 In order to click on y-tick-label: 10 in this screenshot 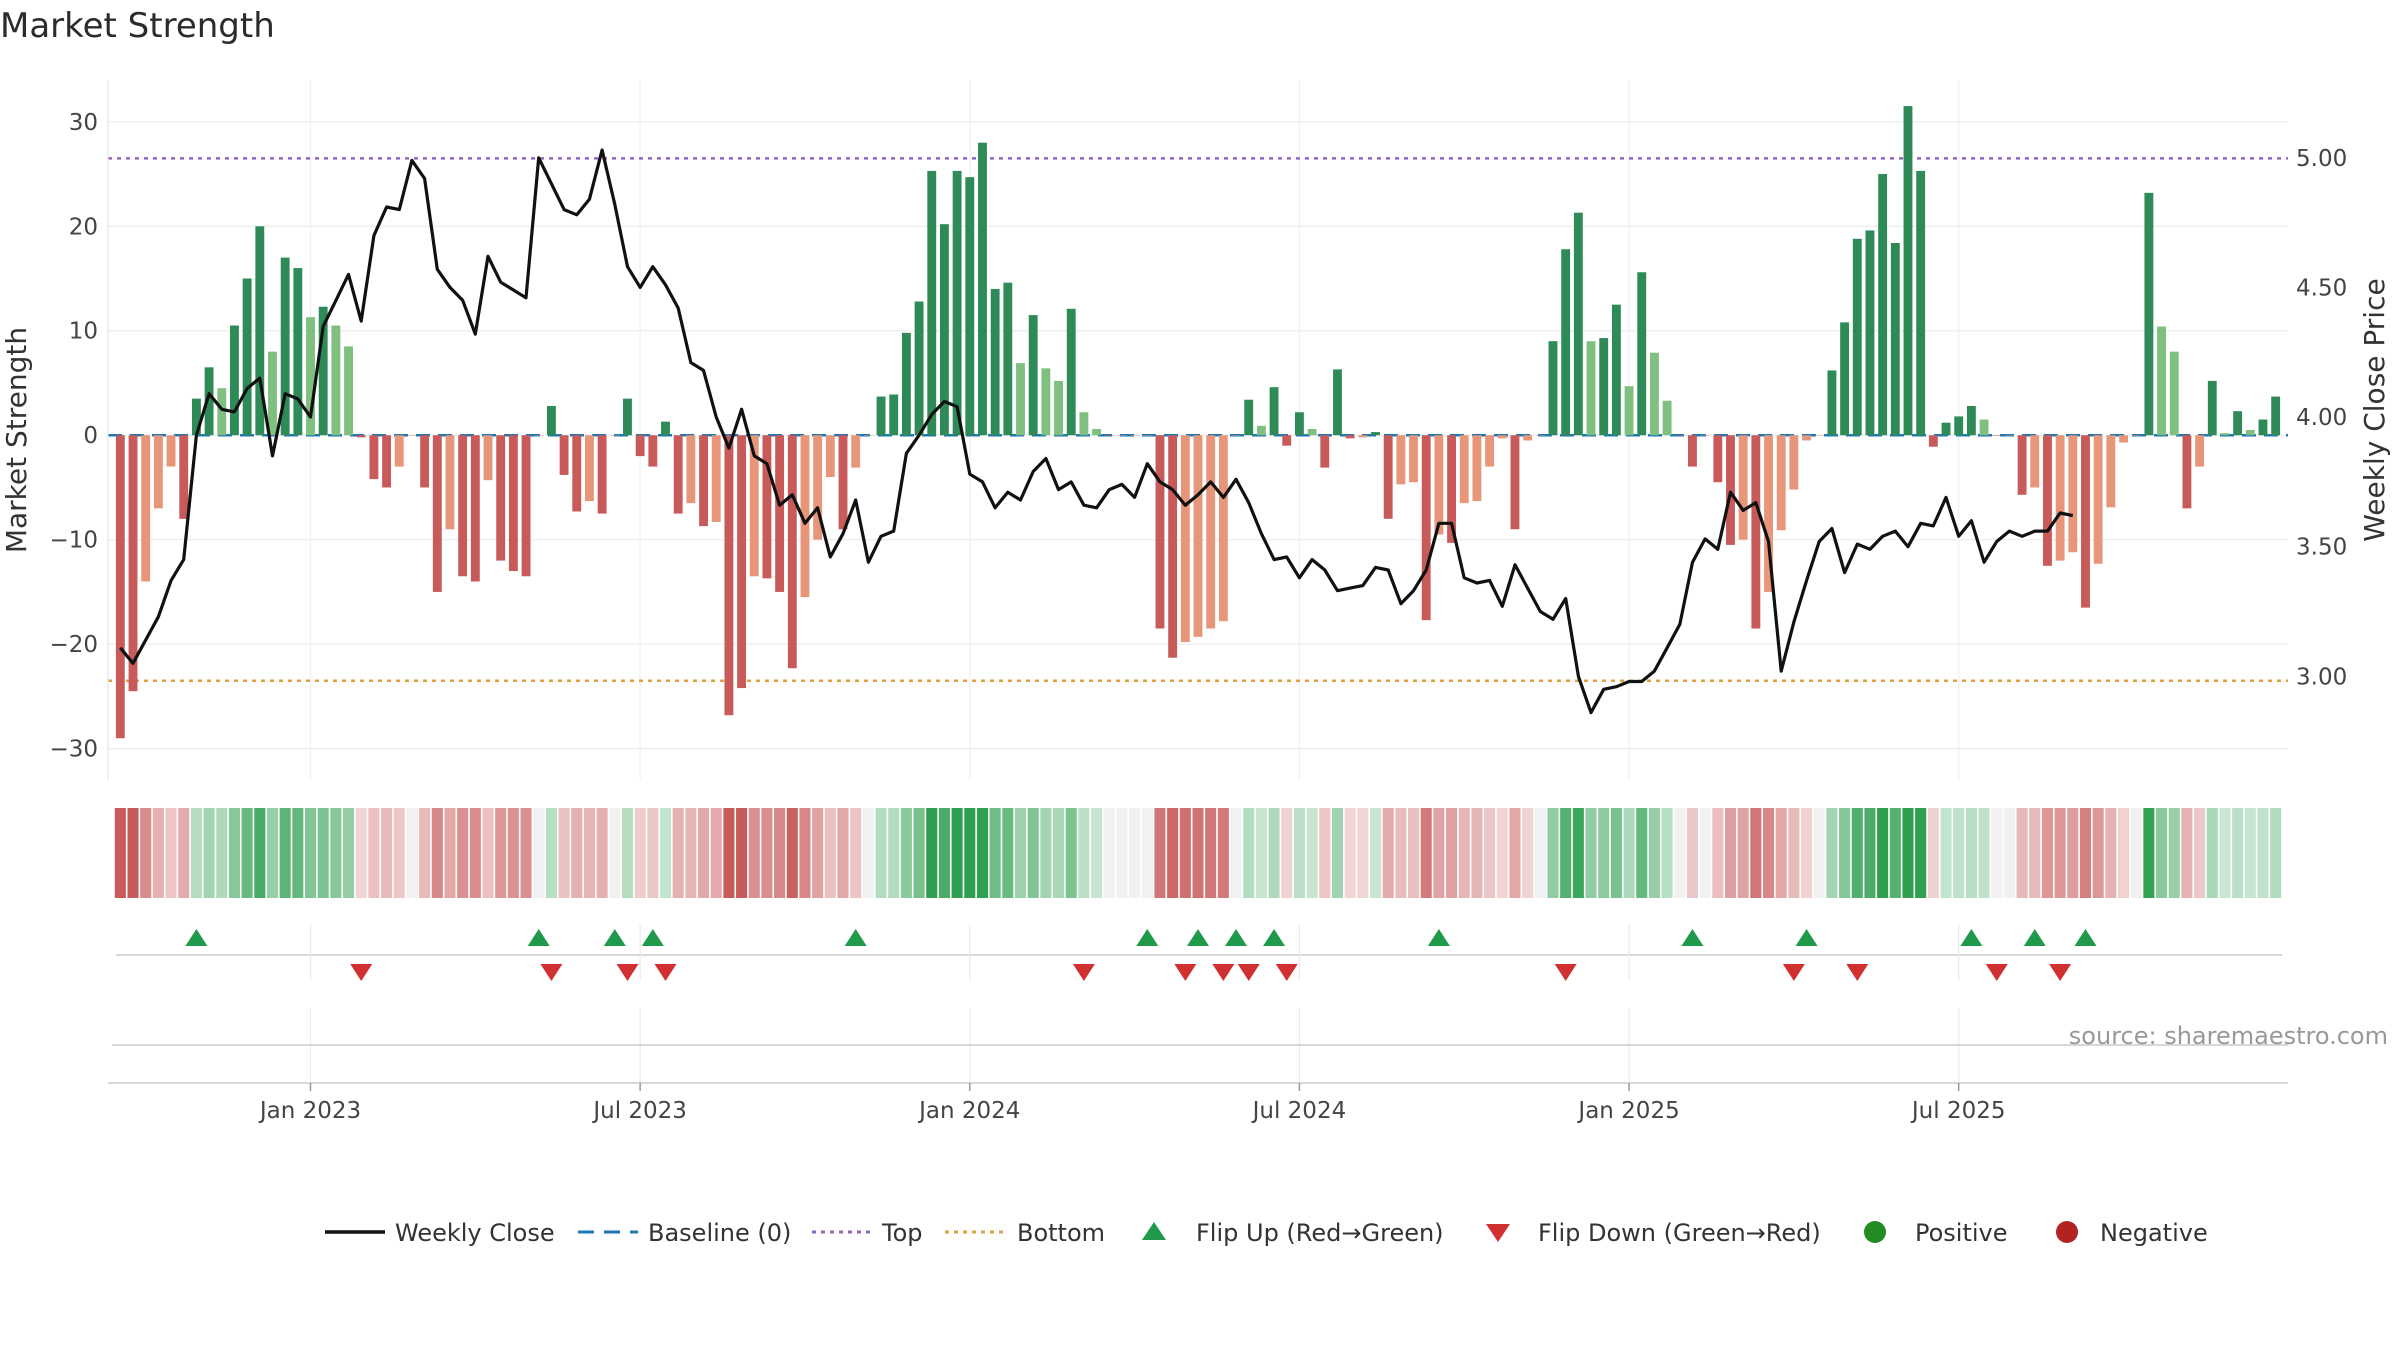, I will do `click(83, 332)`.